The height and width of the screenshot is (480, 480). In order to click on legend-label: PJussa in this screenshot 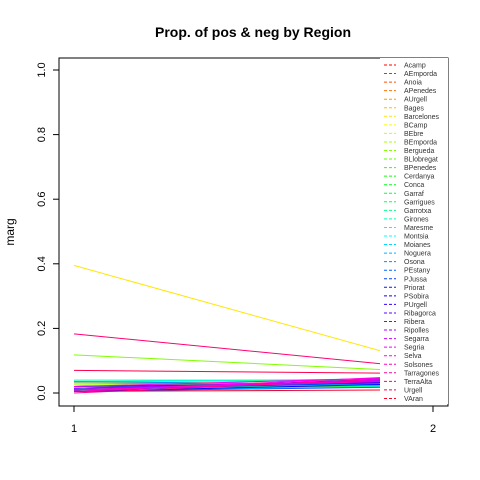, I will do `click(415, 279)`.